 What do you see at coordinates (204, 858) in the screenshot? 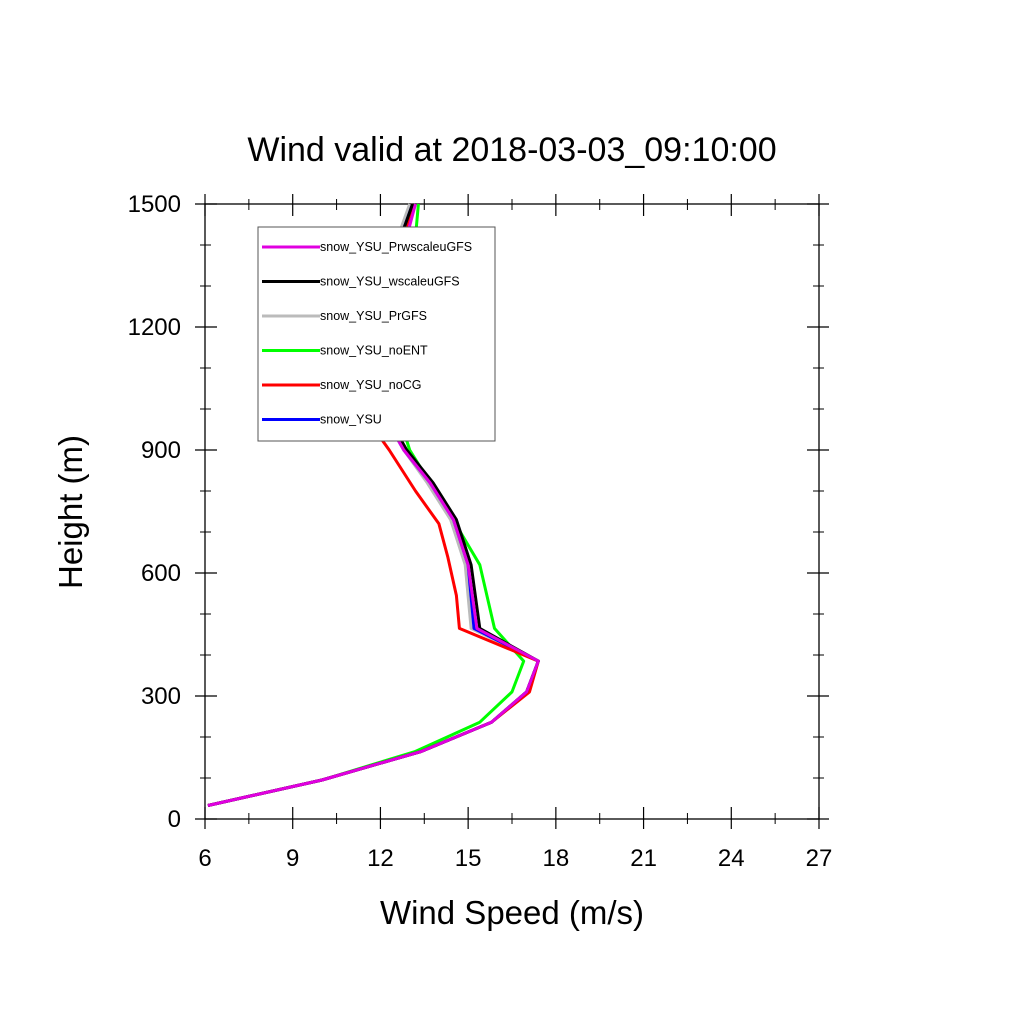
I see `x-tick-label: 6` at bounding box center [204, 858].